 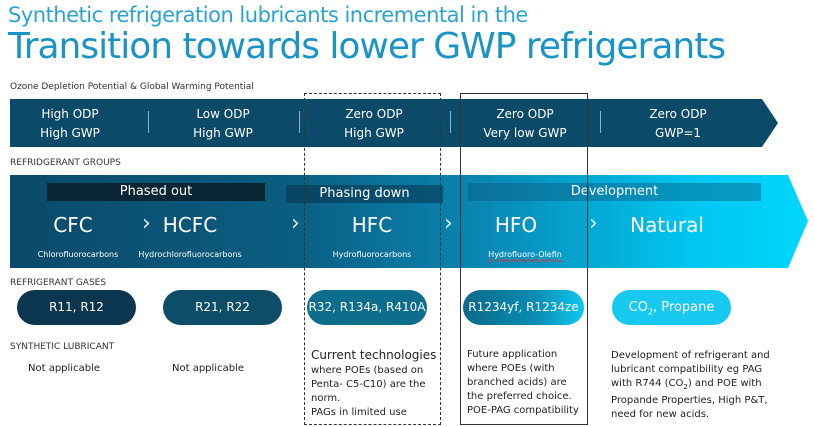 I want to click on odp-item: Zero ODP High GWP, so click(x=374, y=124).